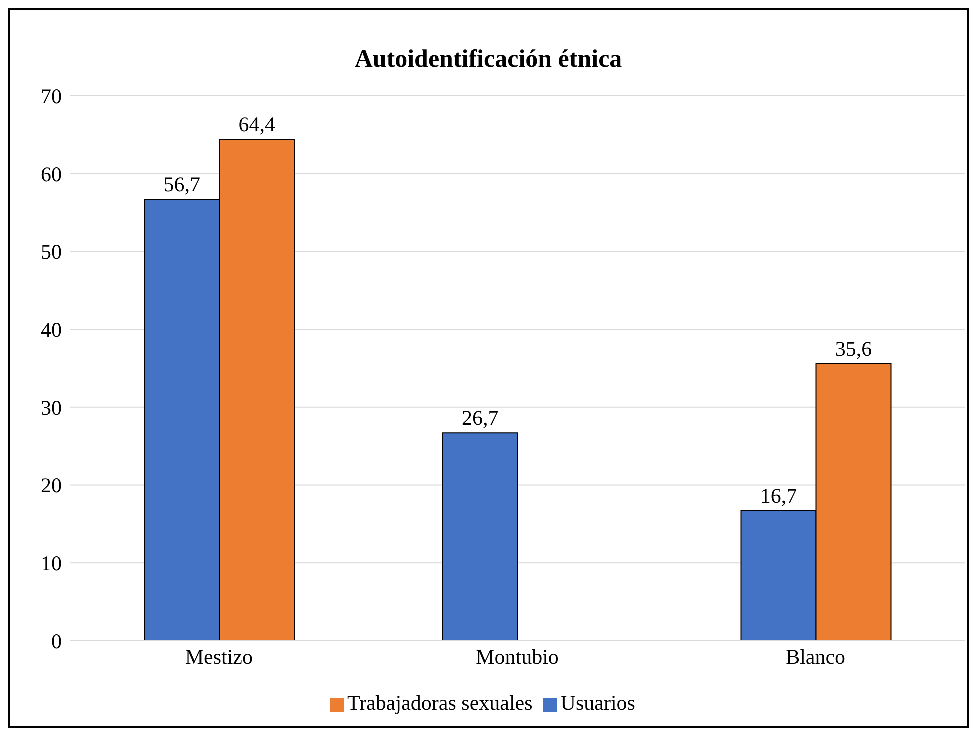 This screenshot has height=736, width=977. I want to click on y-tick-label: 40, so click(51, 330).